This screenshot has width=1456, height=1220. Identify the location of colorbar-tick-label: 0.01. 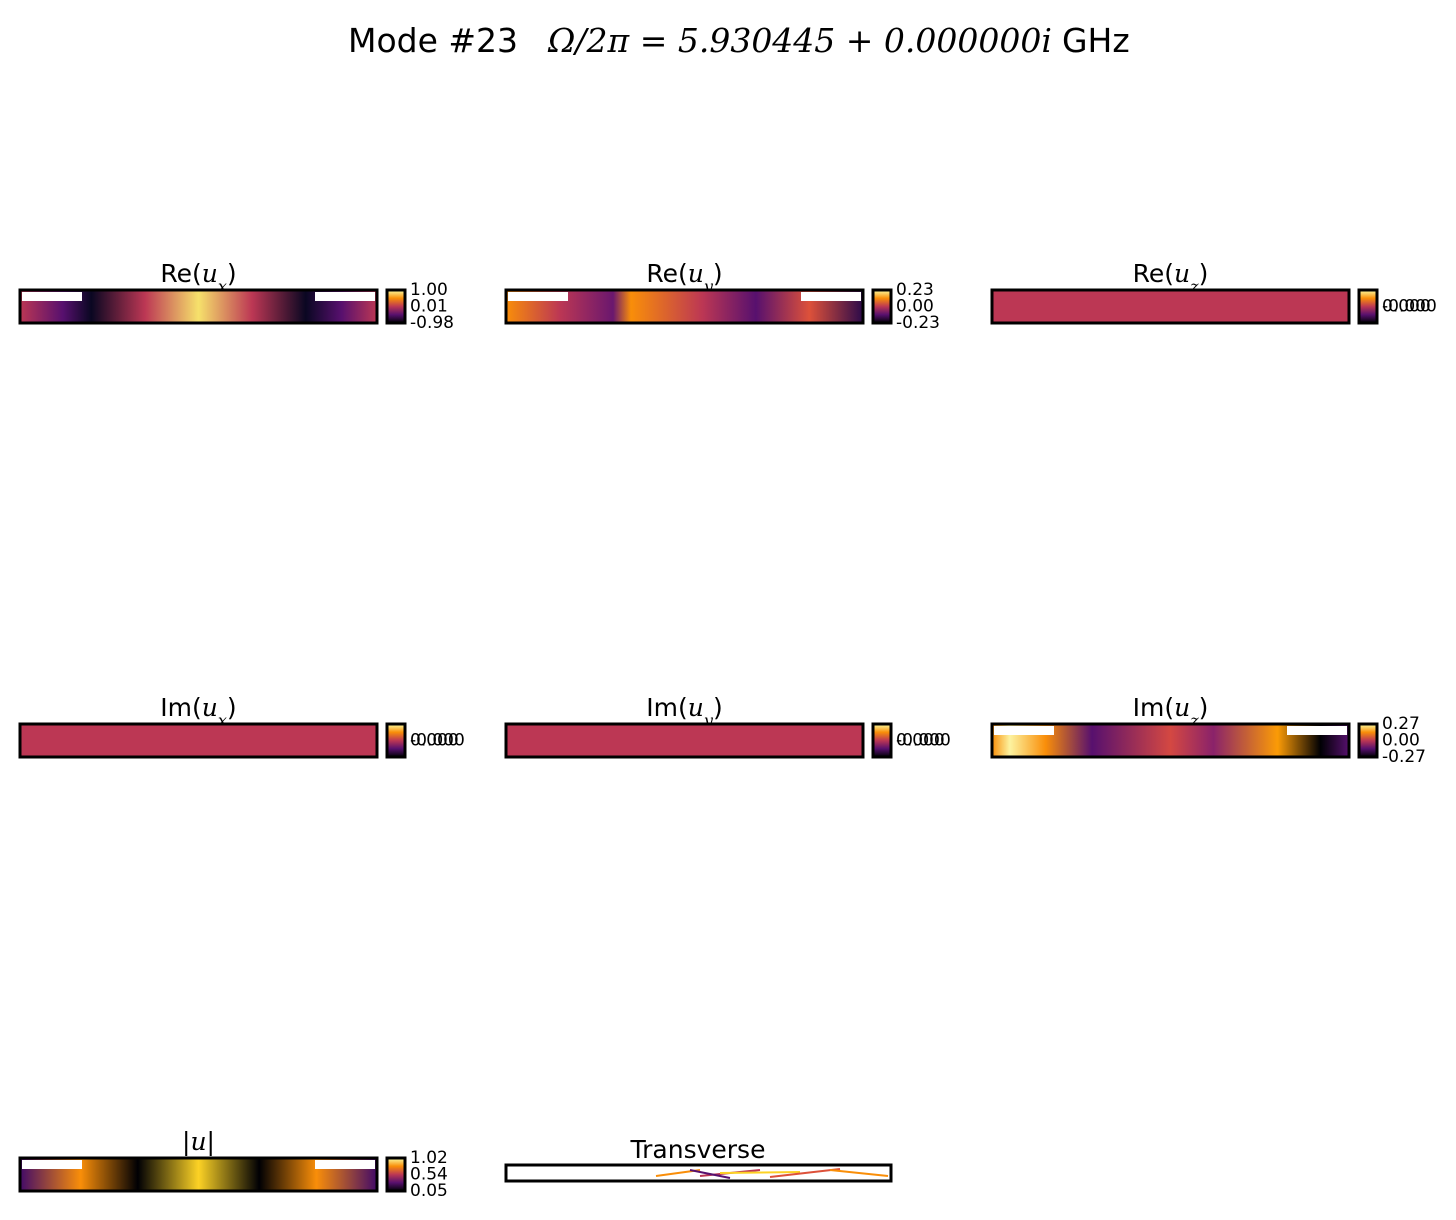
(429, 307).